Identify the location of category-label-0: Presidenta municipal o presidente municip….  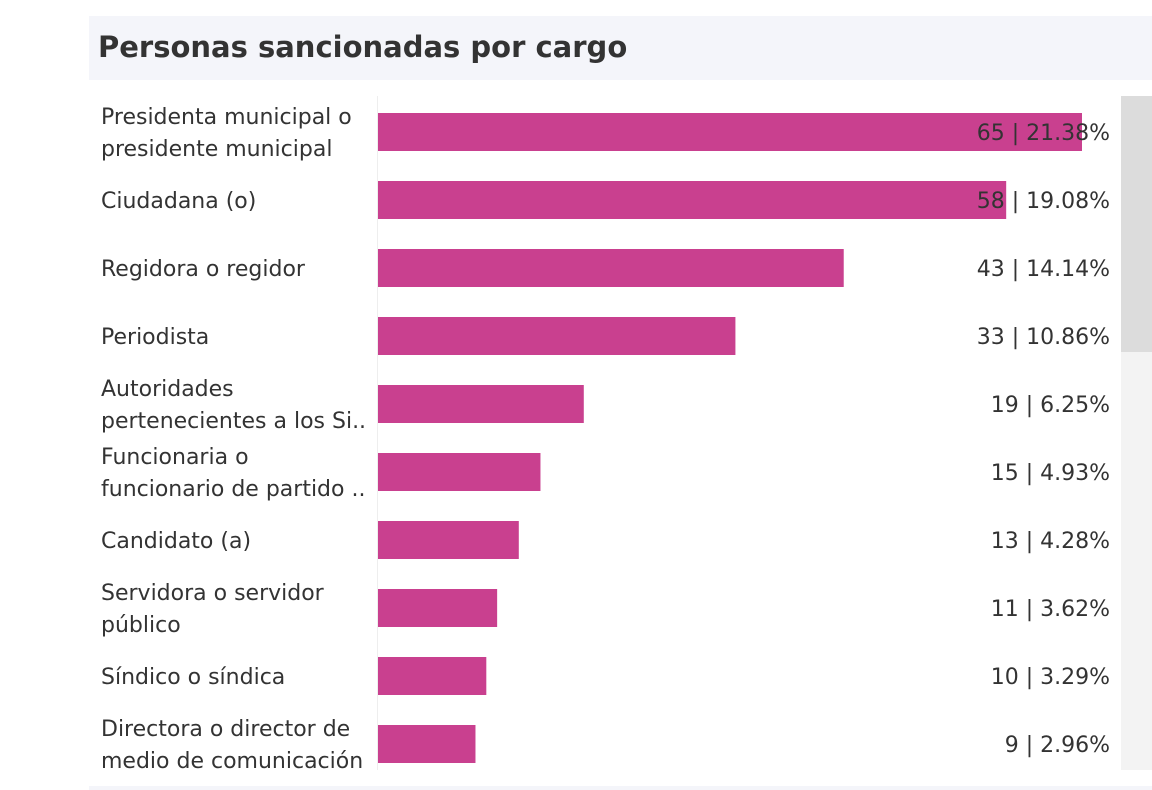
(226, 133).